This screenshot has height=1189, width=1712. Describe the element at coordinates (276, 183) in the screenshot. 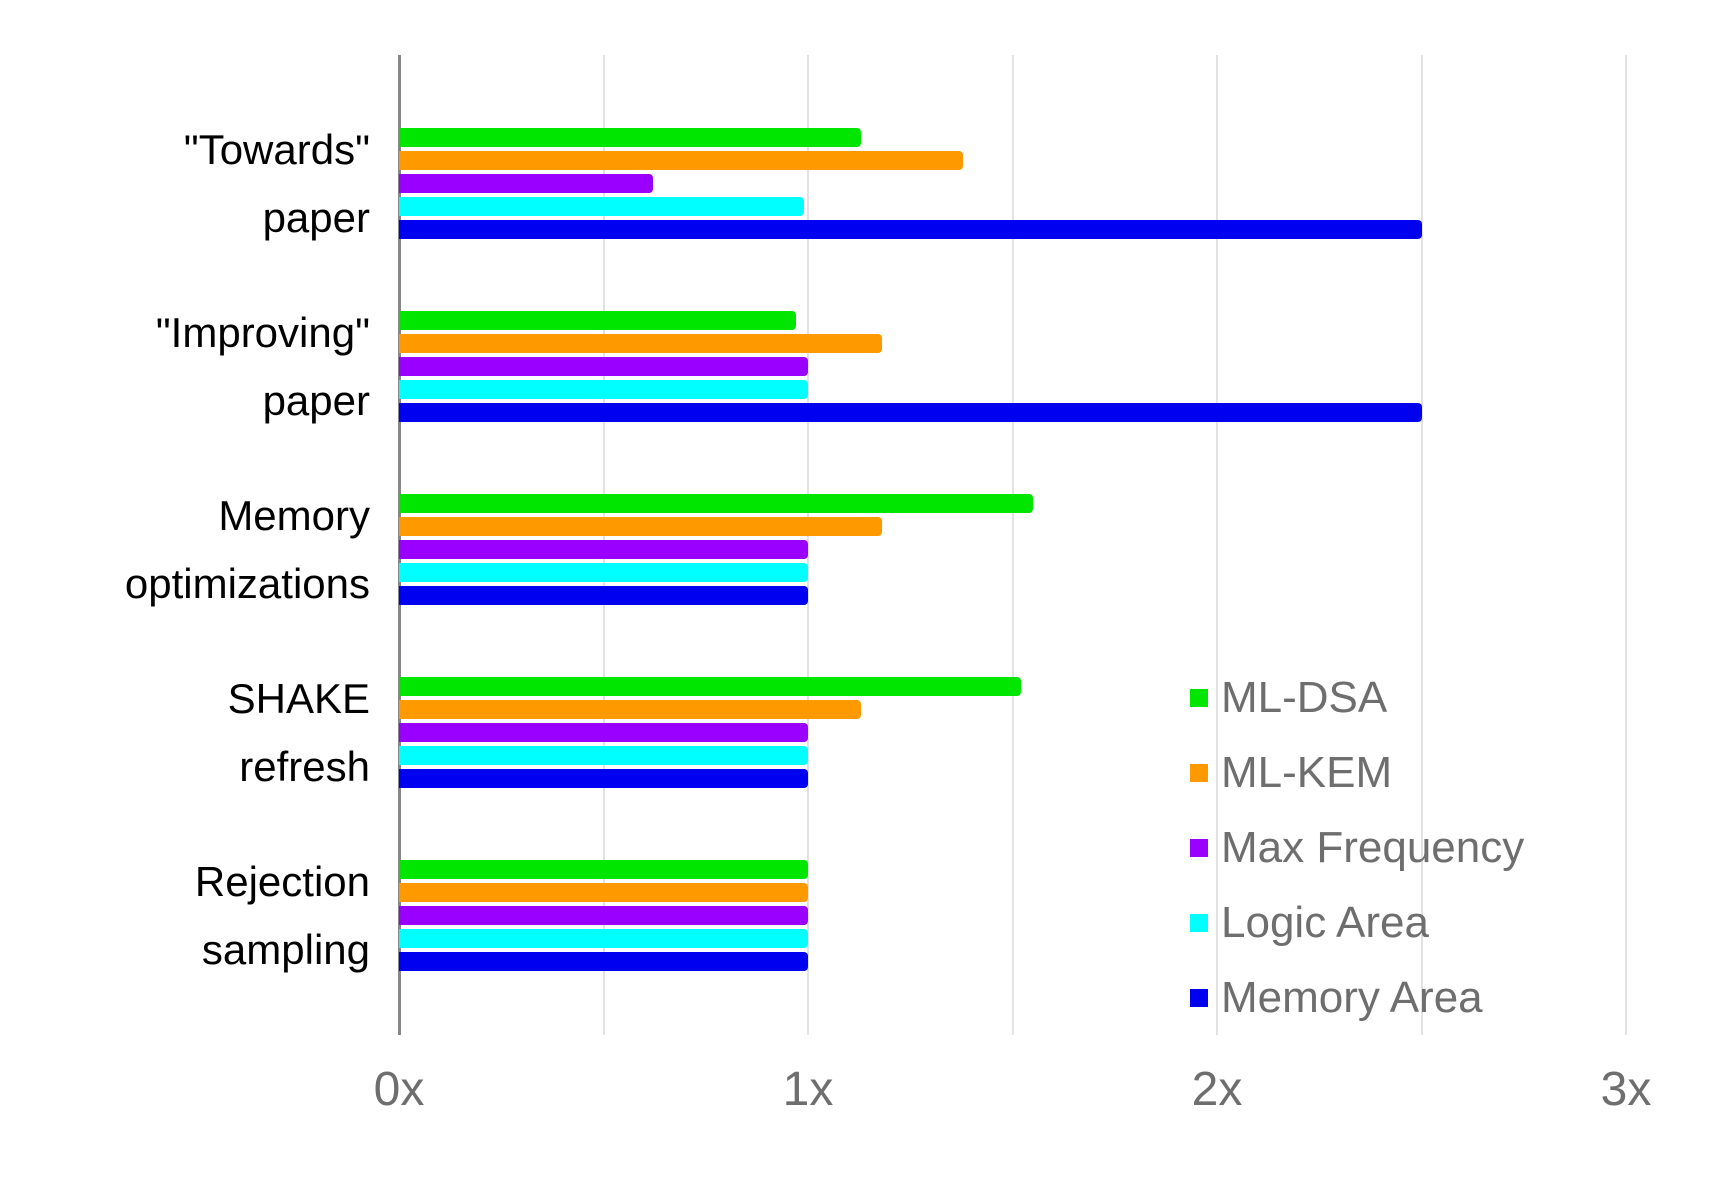

I see `category-label-0: "Towards" paper` at that location.